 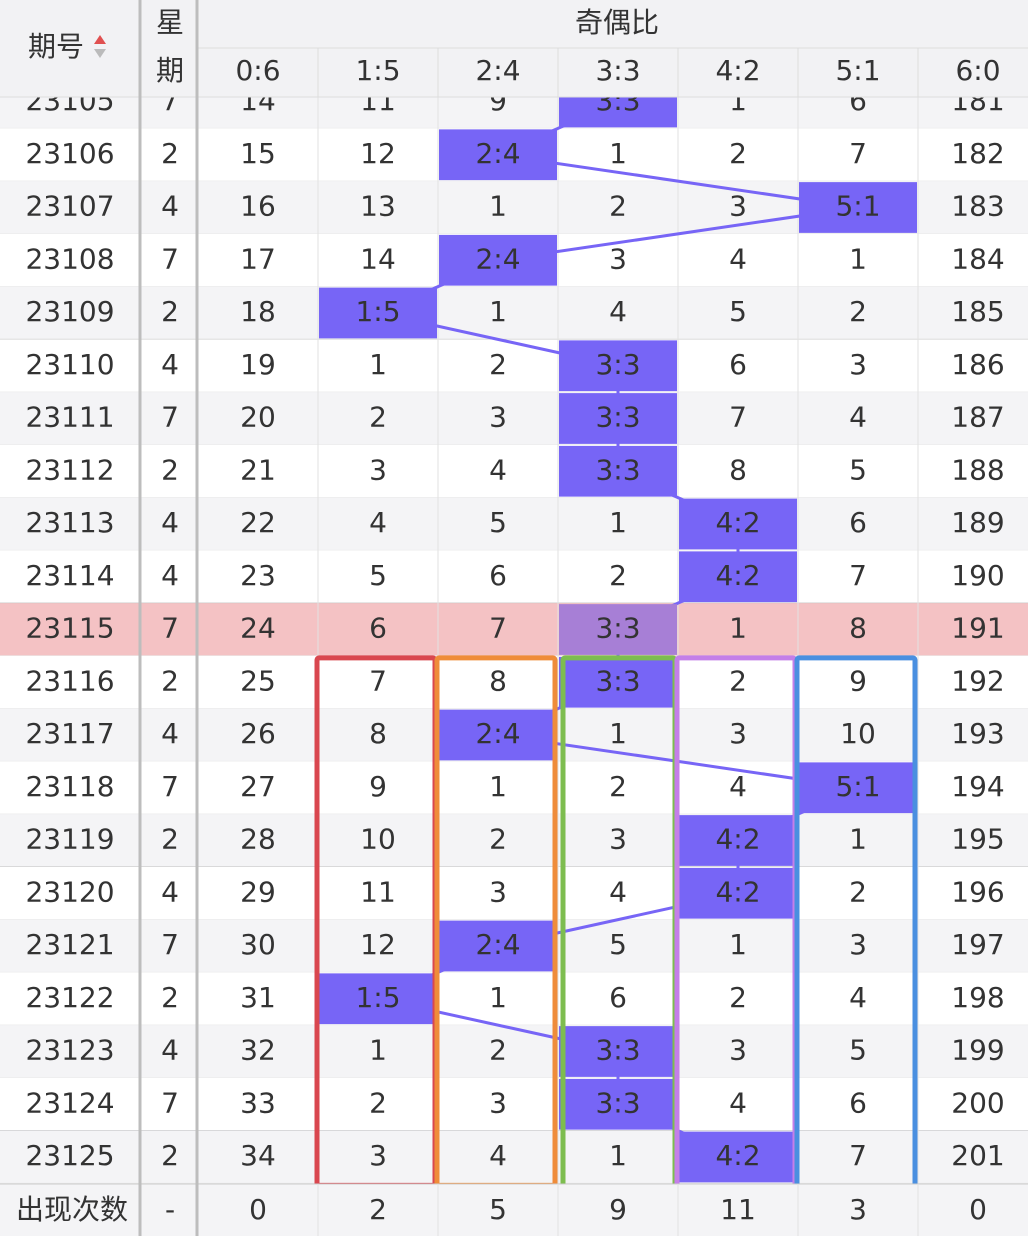 What do you see at coordinates (977, 1155) in the screenshot?
I see `miss-count: 201` at bounding box center [977, 1155].